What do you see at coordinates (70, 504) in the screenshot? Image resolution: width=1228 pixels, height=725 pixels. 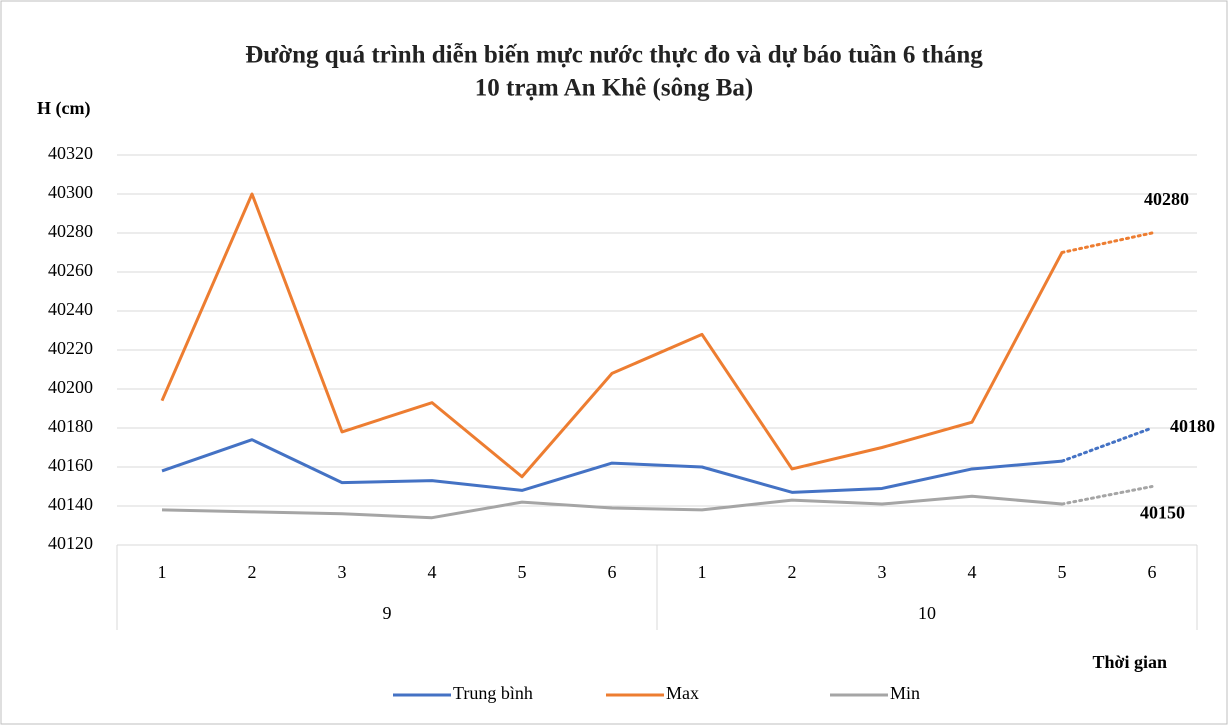 I see `y-tick-label: 40140` at bounding box center [70, 504].